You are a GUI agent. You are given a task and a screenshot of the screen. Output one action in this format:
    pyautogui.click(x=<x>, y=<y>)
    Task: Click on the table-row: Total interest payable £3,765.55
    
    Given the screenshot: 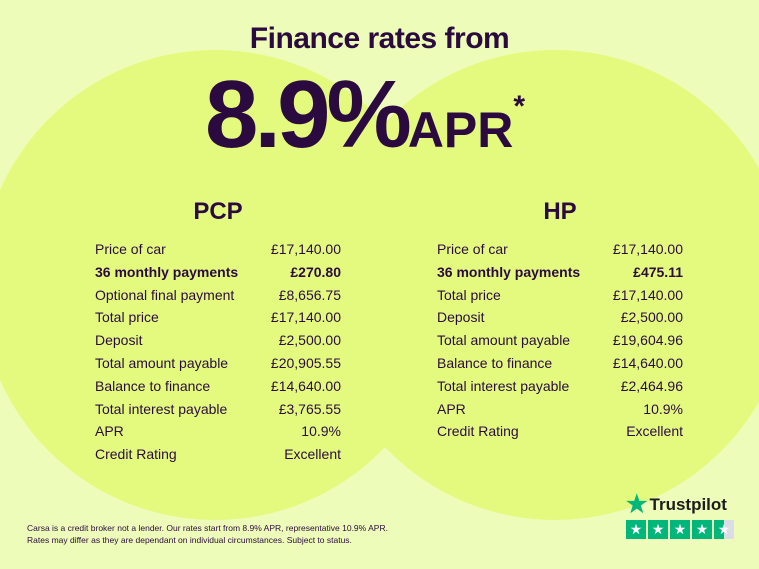 What is the action you would take?
    pyautogui.click(x=218, y=409)
    